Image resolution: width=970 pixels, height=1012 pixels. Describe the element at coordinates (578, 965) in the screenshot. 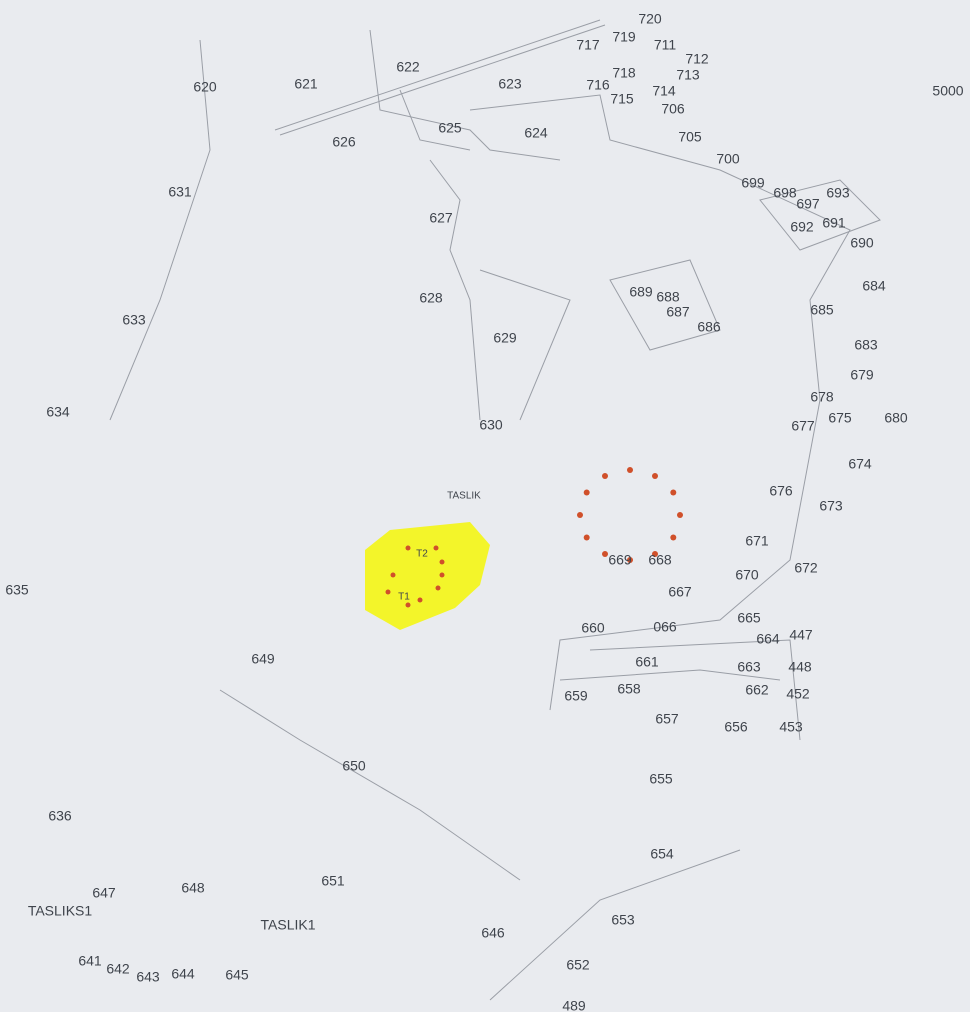

I see `parcel-label: 652` at that location.